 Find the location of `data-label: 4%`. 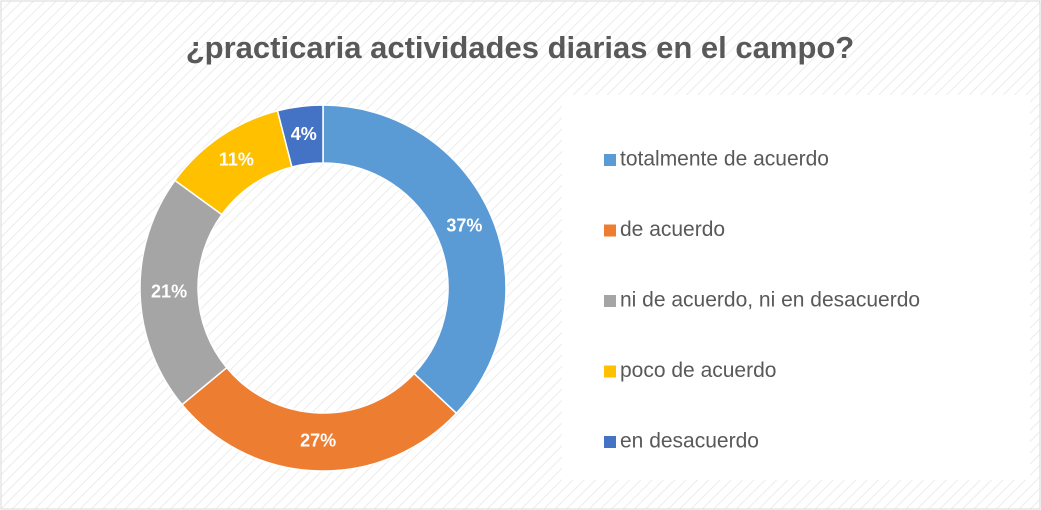

data-label: 4% is located at coordinates (304, 134).